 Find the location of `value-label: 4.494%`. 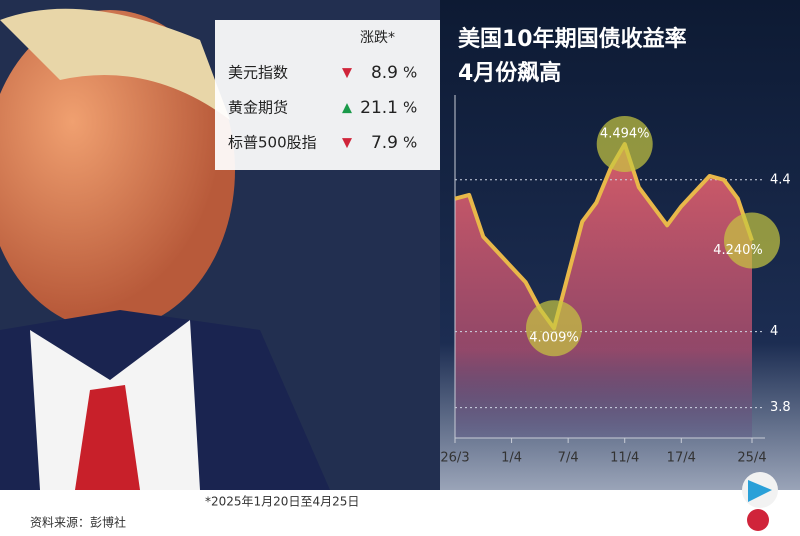

value-label: 4.494% is located at coordinates (625, 134).